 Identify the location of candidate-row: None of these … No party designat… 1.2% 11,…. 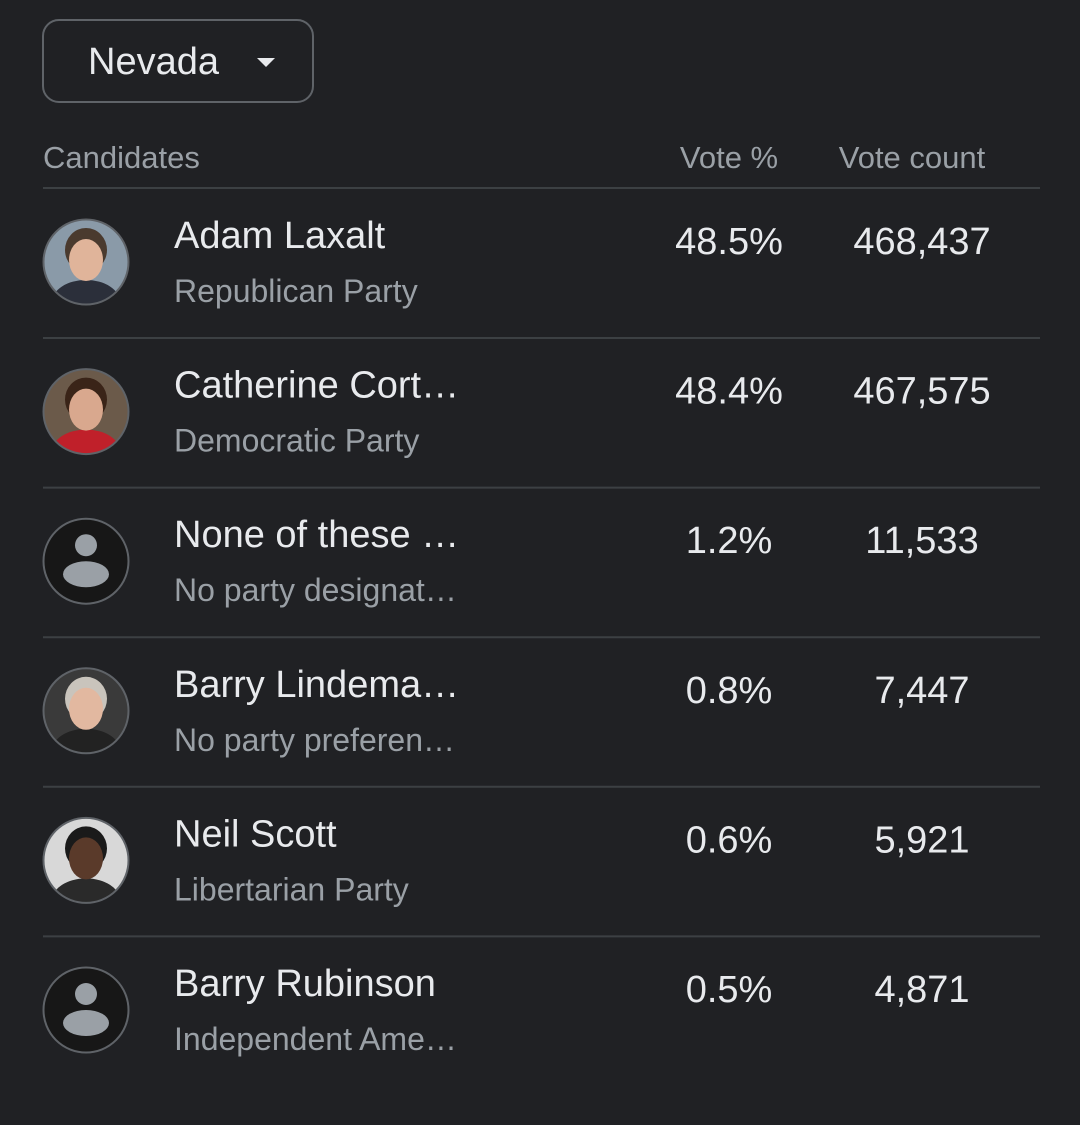
(541, 576).